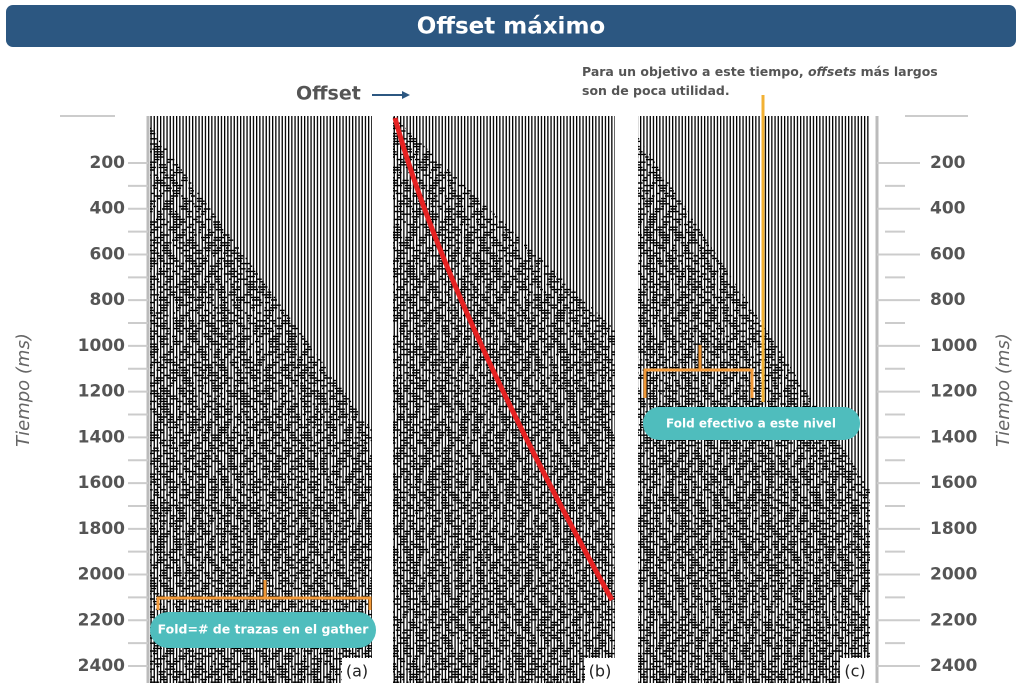  I want to click on note-text: más largos, so click(899, 71).